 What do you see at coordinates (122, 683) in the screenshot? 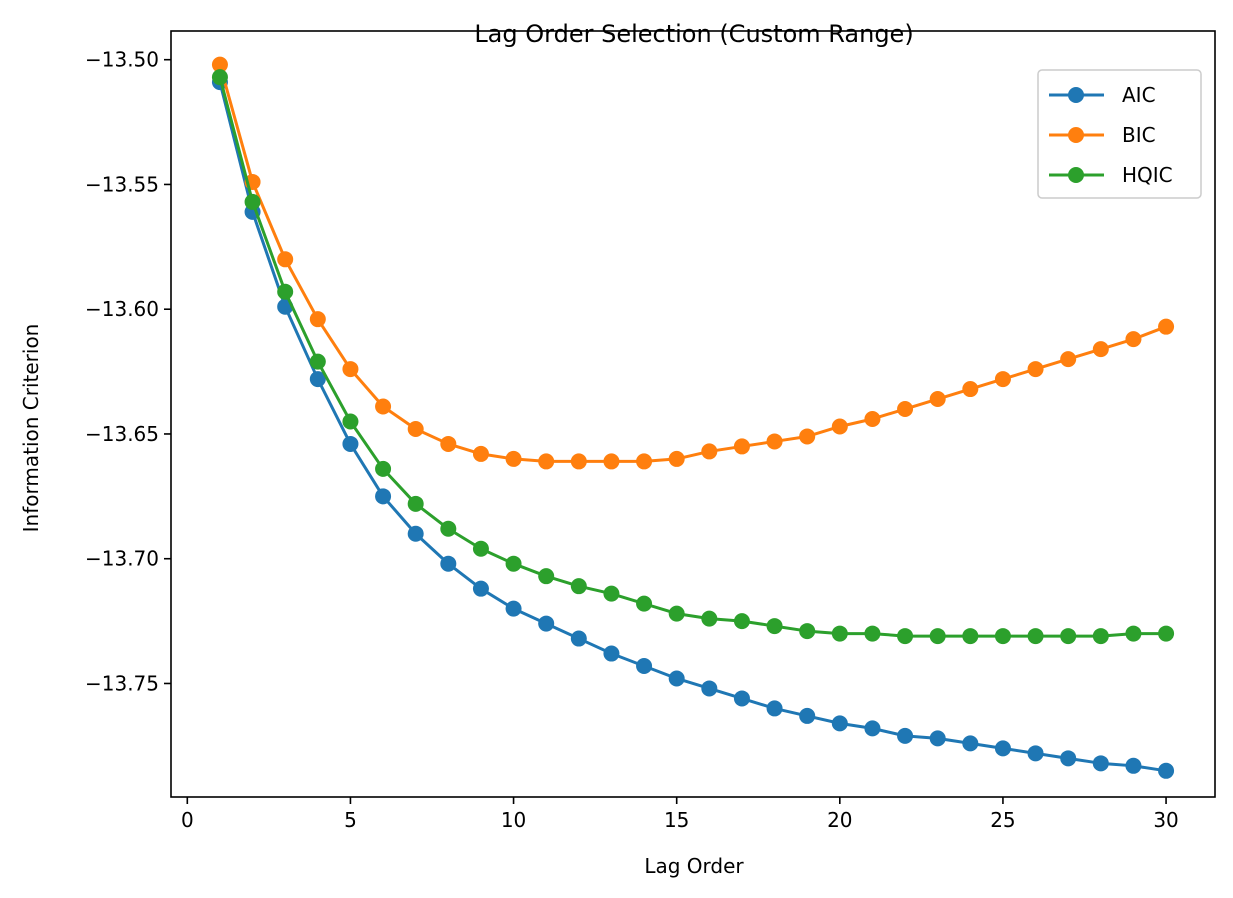
I see `y-tick-label: −13.75` at bounding box center [122, 683].